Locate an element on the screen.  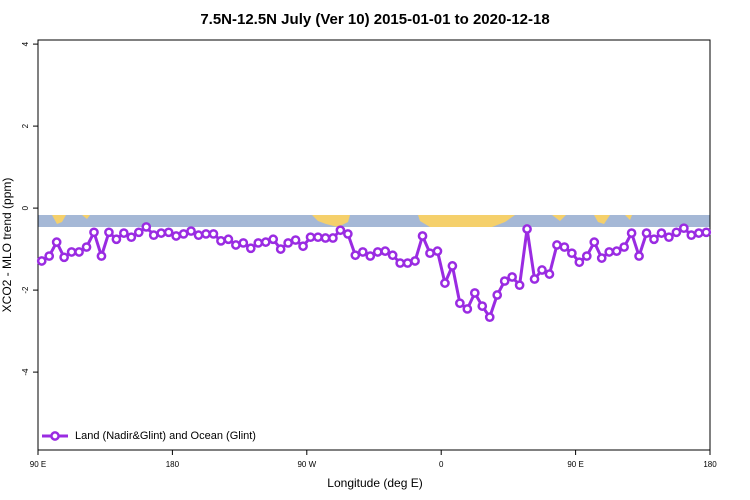
y-tick-label: 2 is located at coordinates (25, 125).